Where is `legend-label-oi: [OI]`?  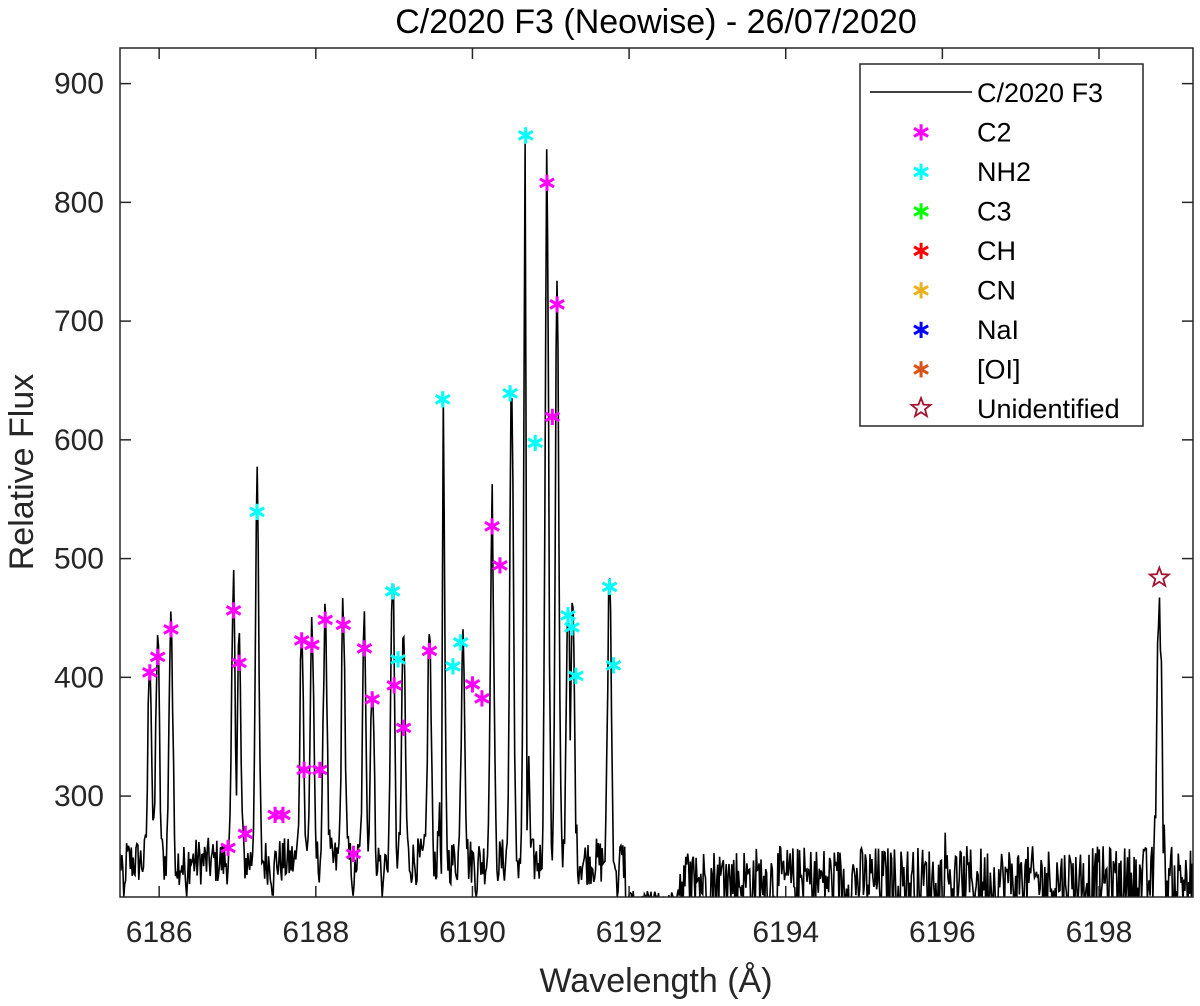
legend-label-oi: [OI] is located at coordinates (999, 370).